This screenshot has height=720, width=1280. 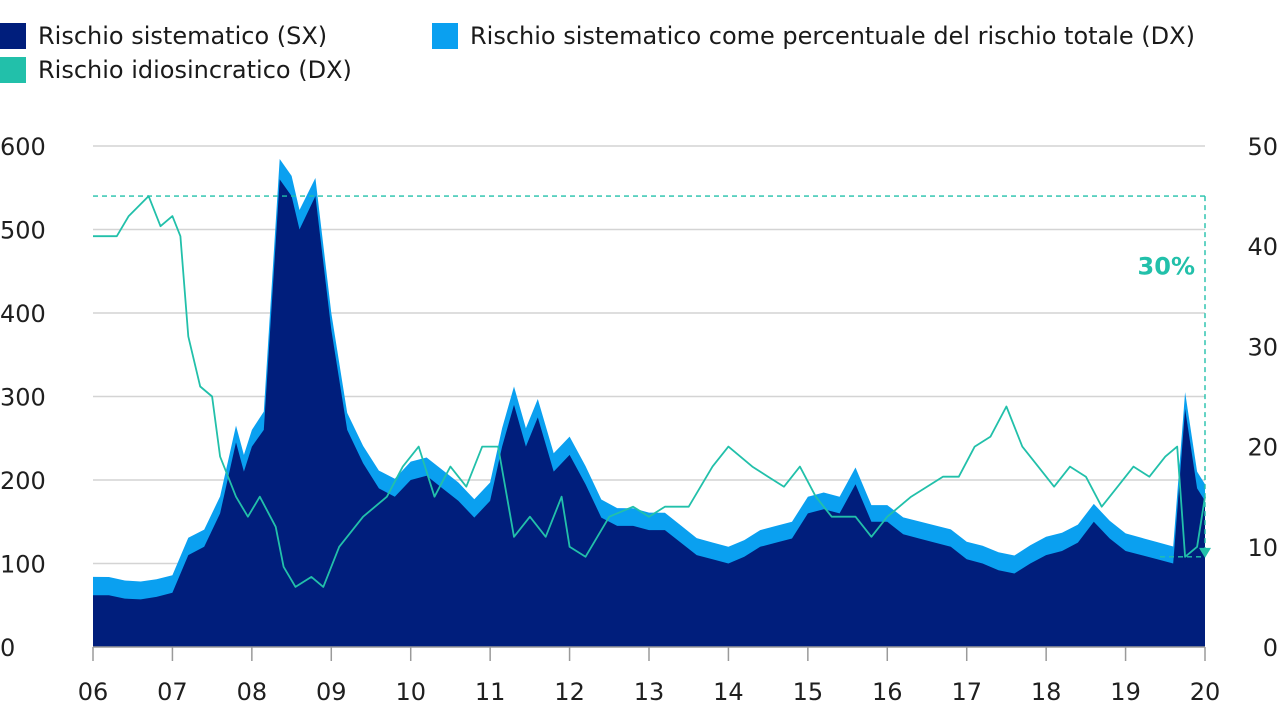 What do you see at coordinates (1205, 692) in the screenshot?
I see `x-tick-label: 20` at bounding box center [1205, 692].